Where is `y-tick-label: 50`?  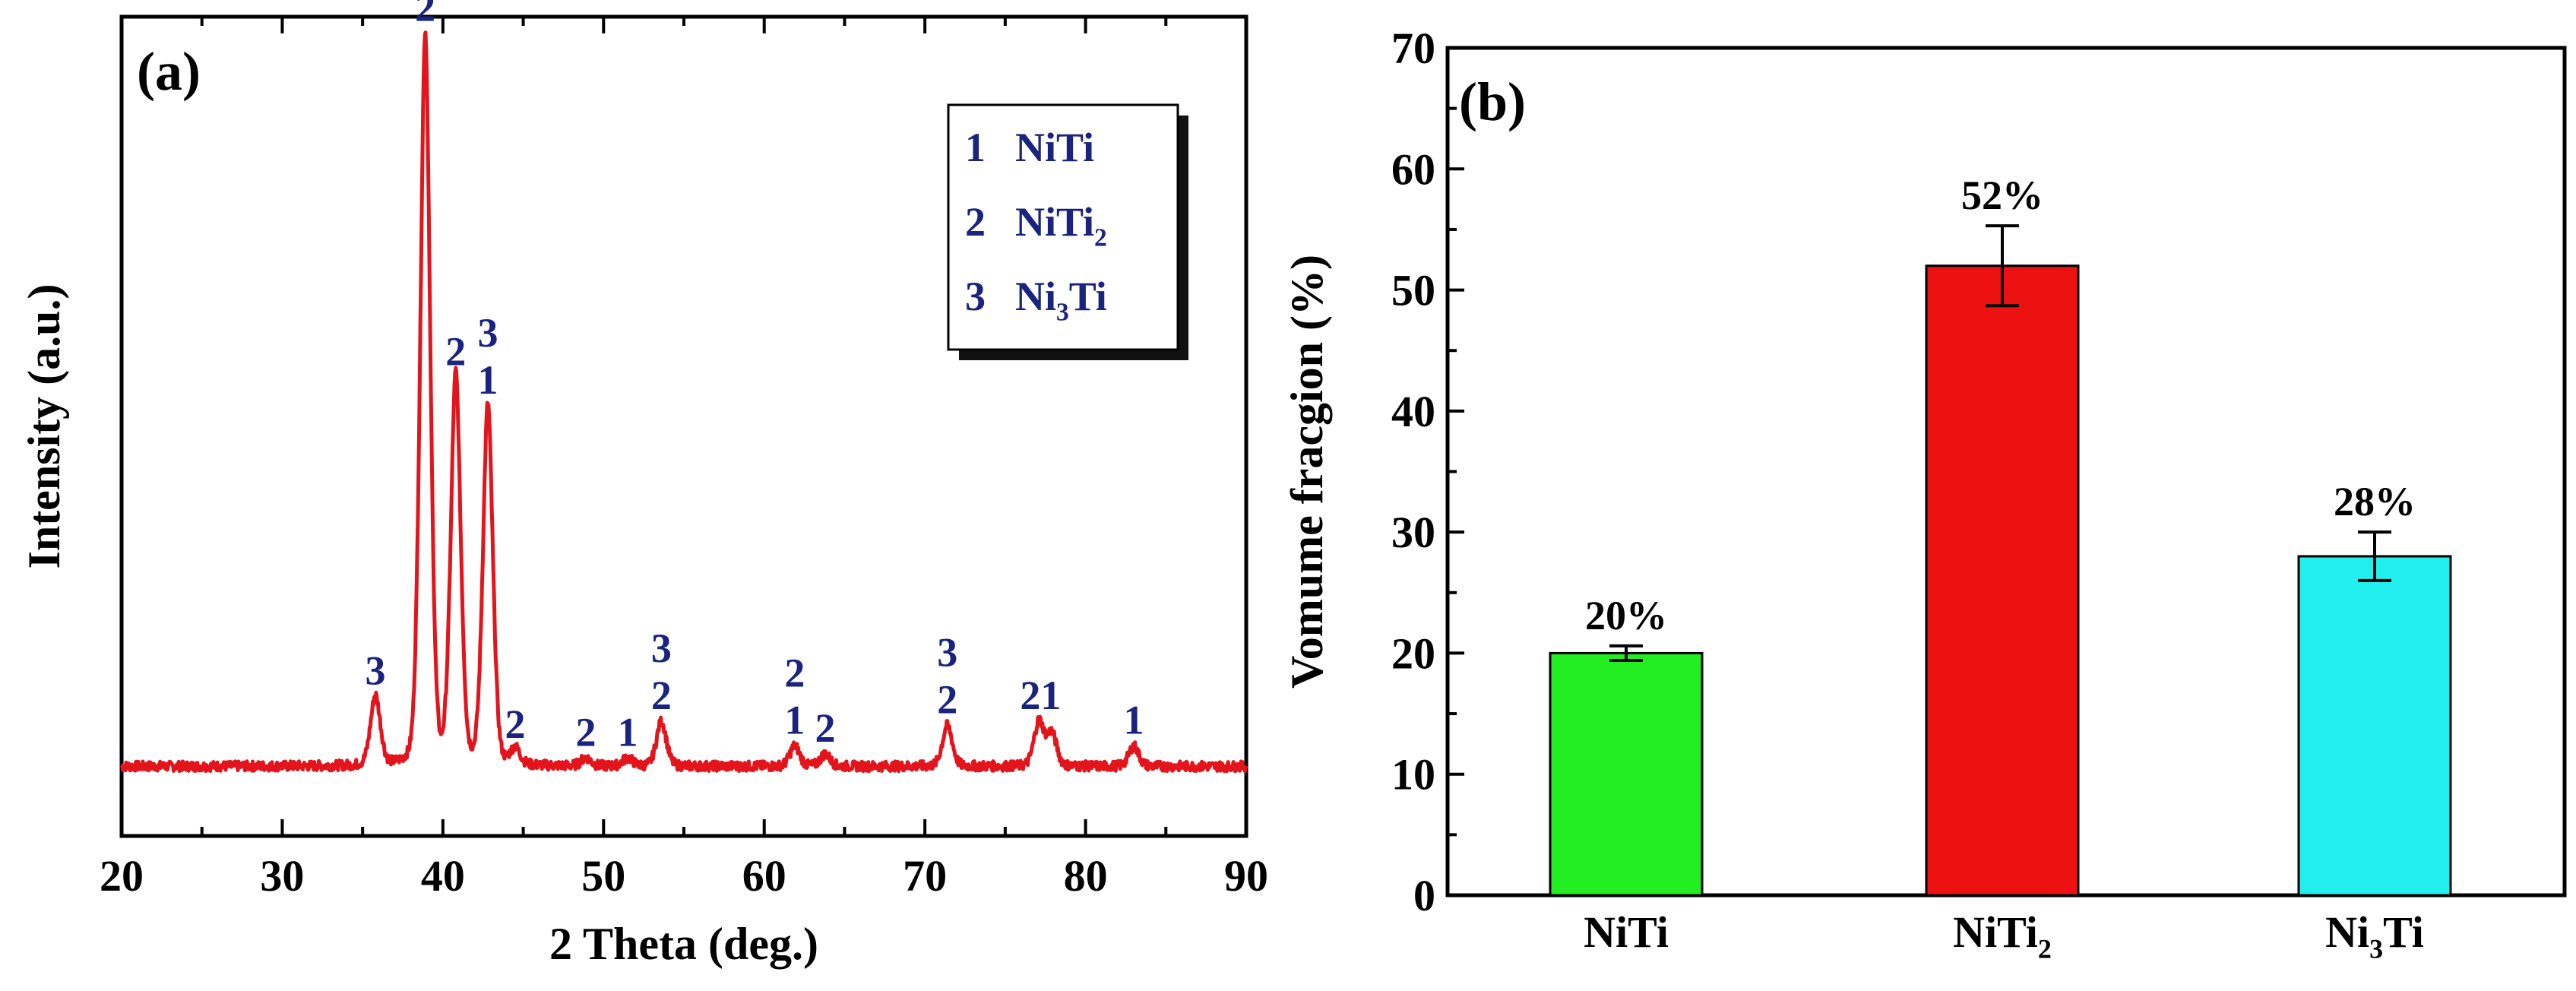 y-tick-label: 50 is located at coordinates (1413, 290).